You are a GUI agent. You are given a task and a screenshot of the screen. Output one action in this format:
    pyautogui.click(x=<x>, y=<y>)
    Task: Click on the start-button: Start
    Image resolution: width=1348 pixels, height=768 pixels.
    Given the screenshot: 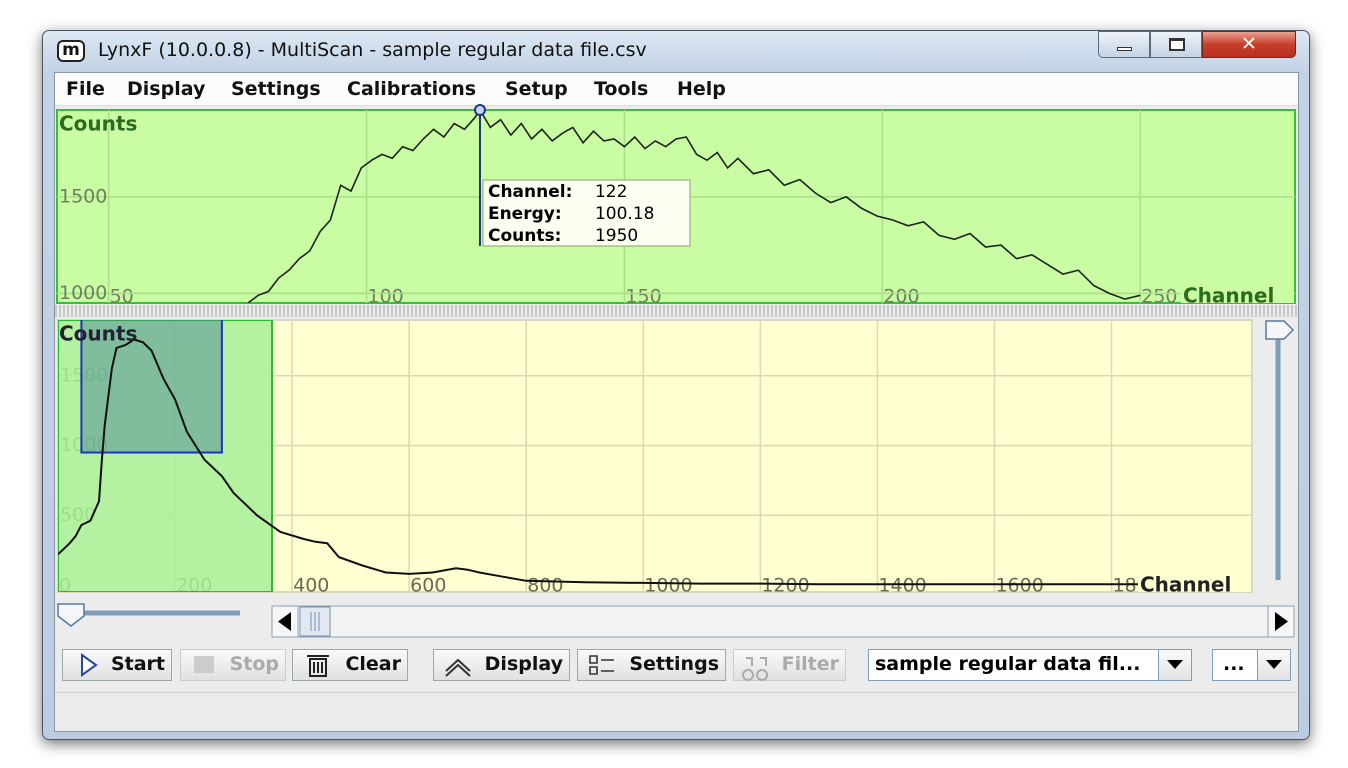 What is the action you would take?
    pyautogui.click(x=117, y=665)
    